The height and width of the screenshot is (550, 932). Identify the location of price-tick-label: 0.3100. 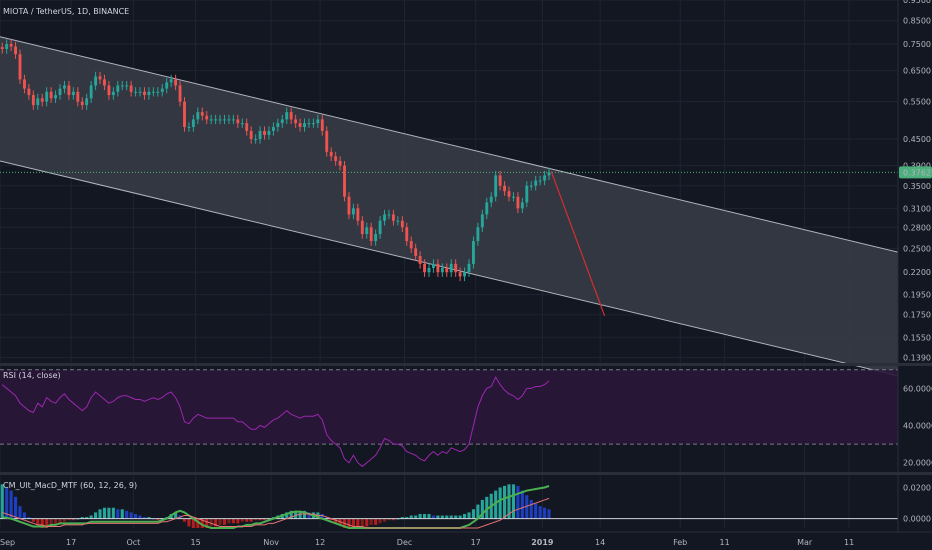
(917, 208).